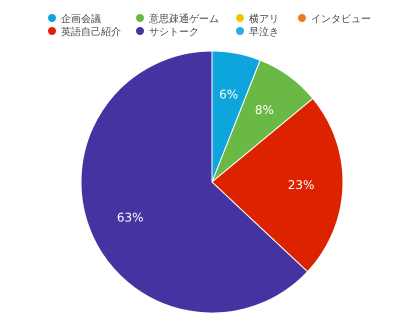 The height and width of the screenshot is (314, 394). What do you see at coordinates (264, 19) in the screenshot?
I see `legend-label: 横アリ` at bounding box center [264, 19].